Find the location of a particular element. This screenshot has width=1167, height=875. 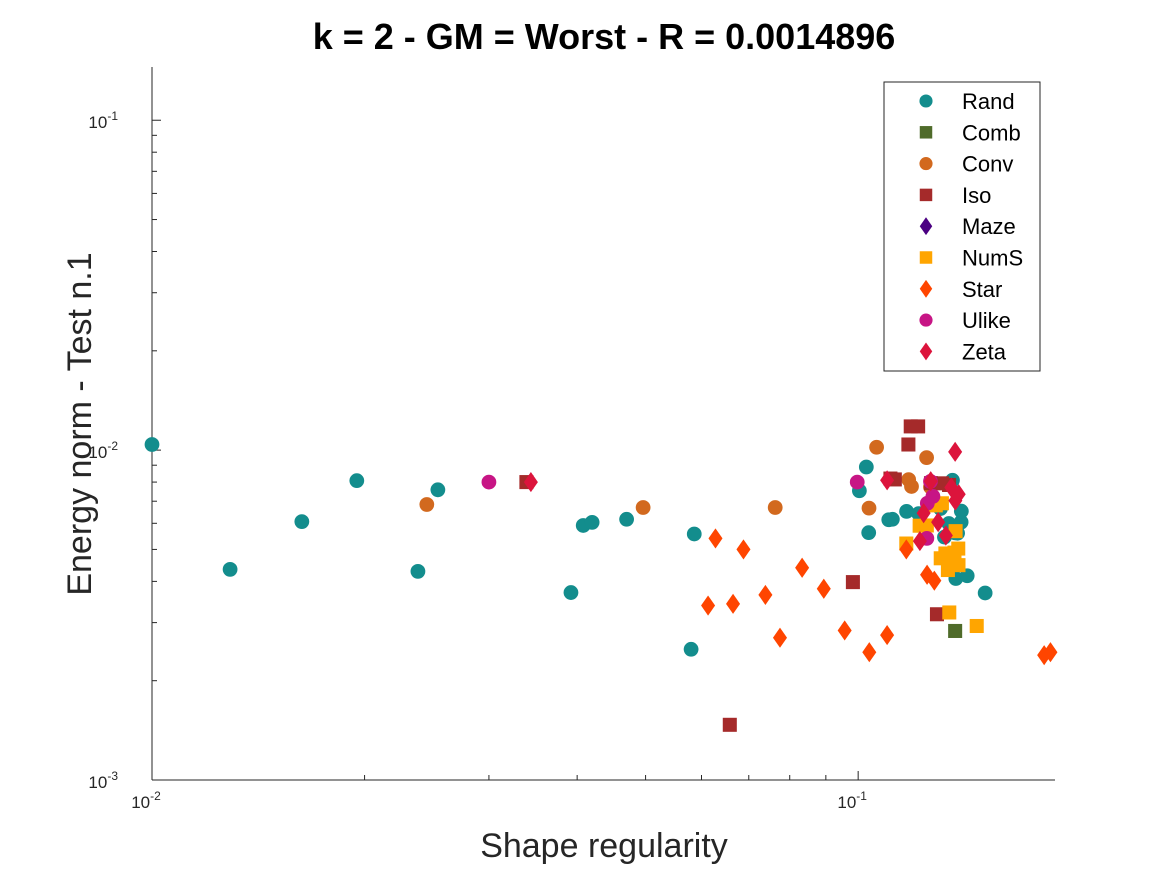

legend-item-rand: Rand is located at coordinates (967, 101).